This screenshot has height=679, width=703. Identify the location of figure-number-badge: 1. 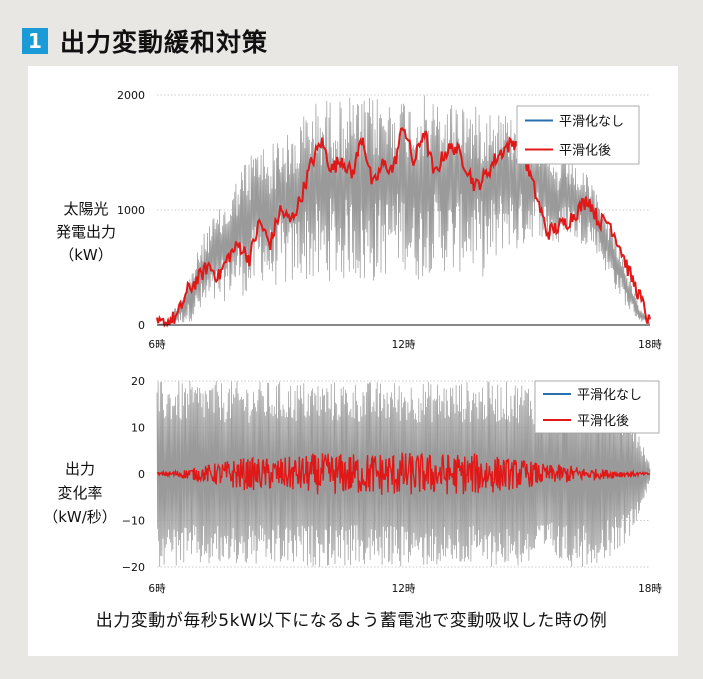
(35, 41).